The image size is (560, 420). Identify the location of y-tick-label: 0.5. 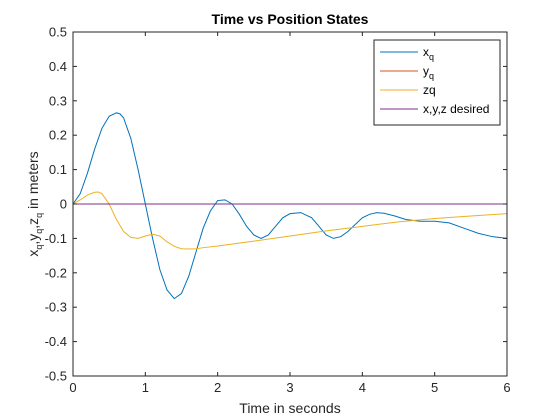
(58, 32).